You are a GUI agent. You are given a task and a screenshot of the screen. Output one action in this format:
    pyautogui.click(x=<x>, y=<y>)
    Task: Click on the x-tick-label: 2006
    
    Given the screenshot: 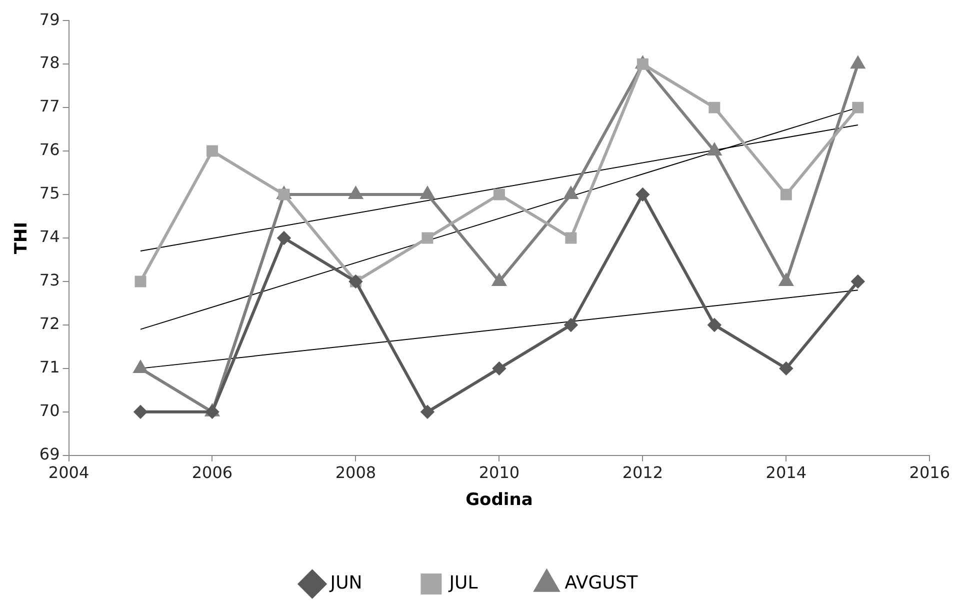 What is the action you would take?
    pyautogui.click(x=212, y=472)
    